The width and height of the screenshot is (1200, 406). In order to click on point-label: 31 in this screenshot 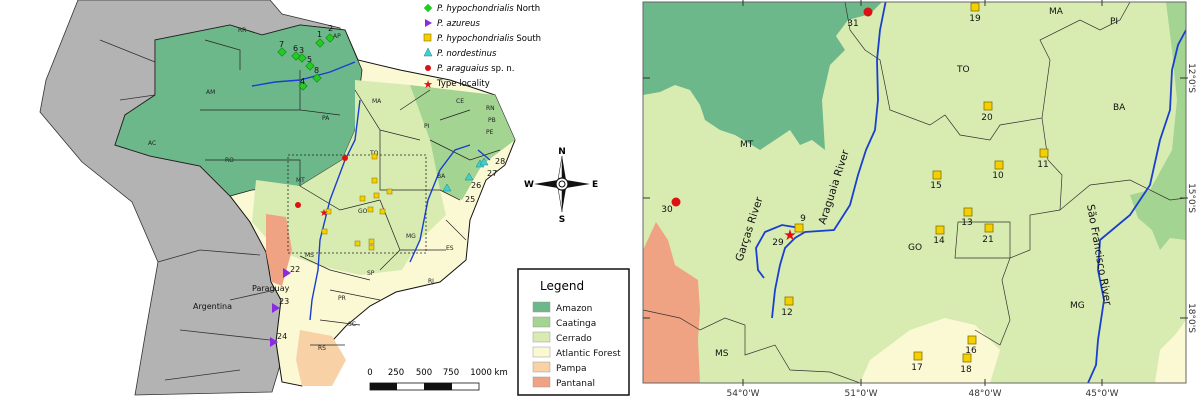, I will do `click(852, 24)`.